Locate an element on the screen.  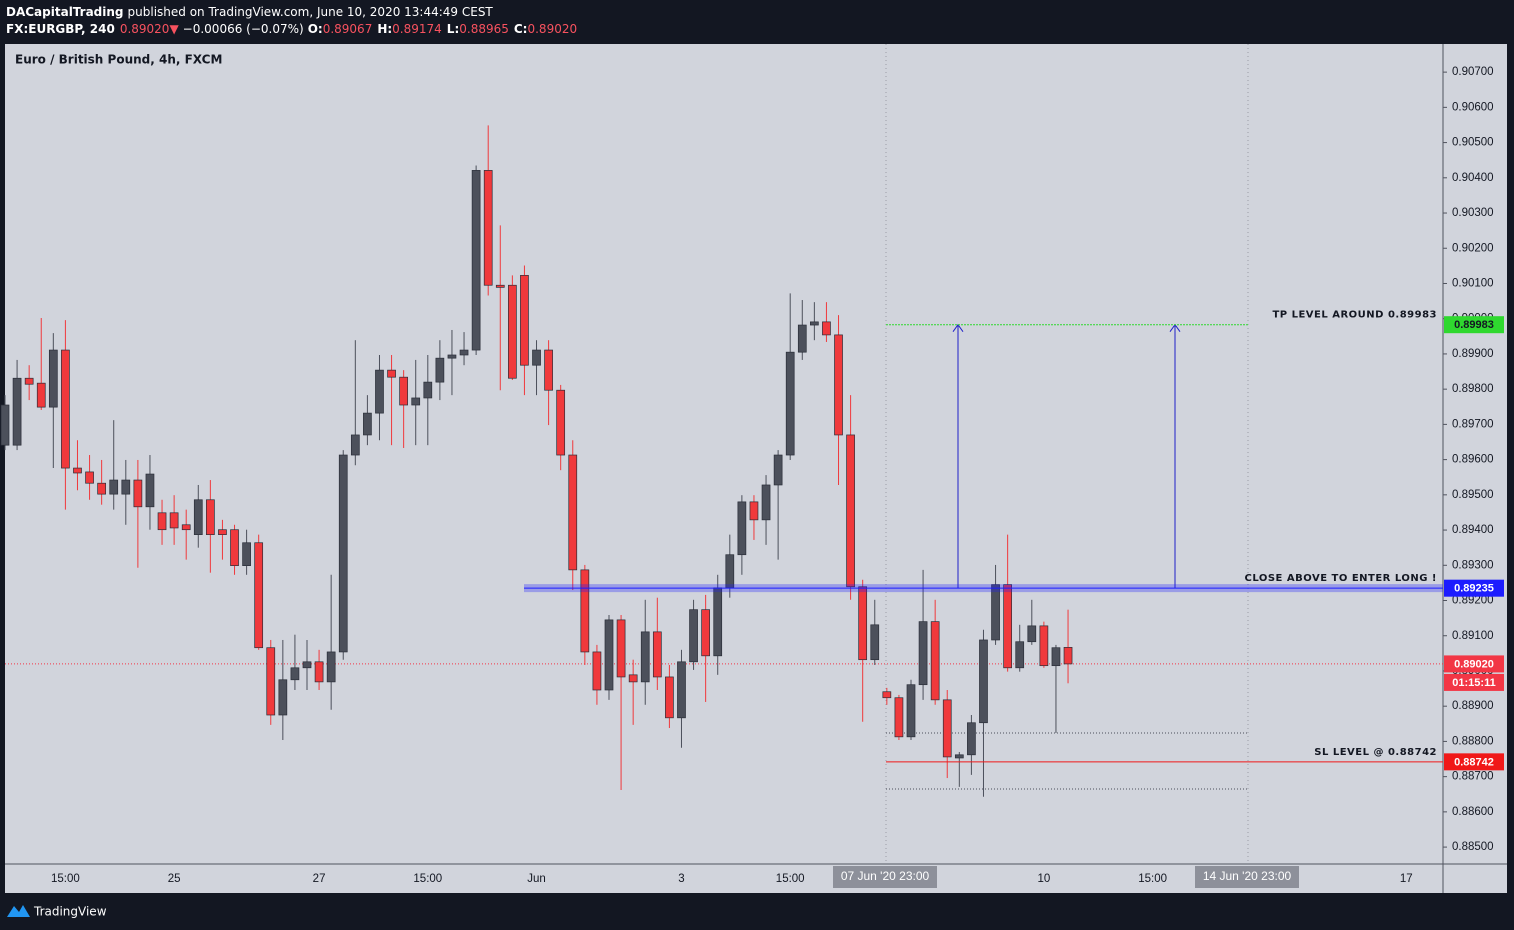
last-price-label: 0.89020 is located at coordinates (1474, 664).